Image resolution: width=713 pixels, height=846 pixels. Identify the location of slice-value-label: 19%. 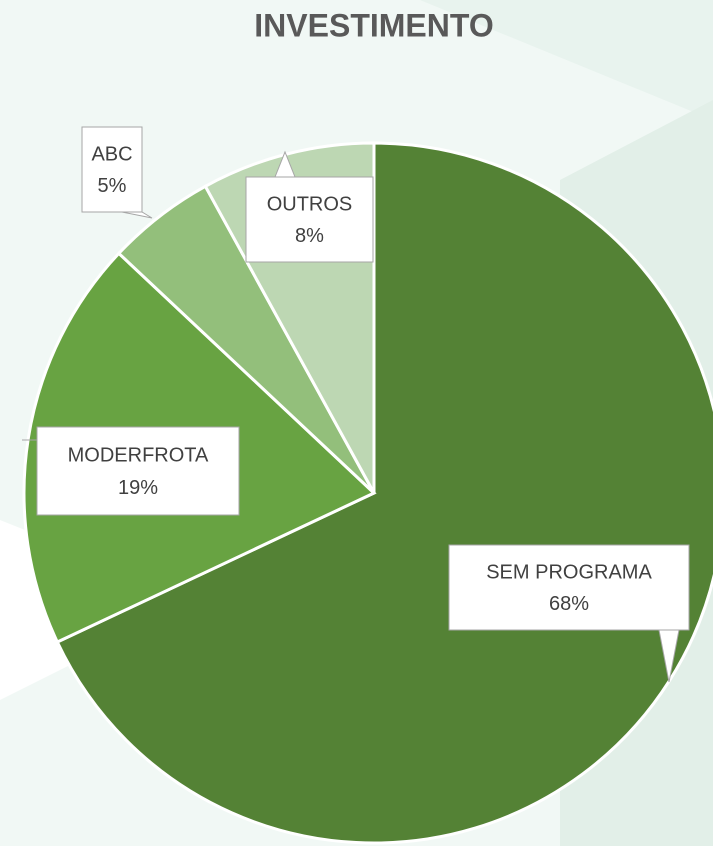
(138, 488).